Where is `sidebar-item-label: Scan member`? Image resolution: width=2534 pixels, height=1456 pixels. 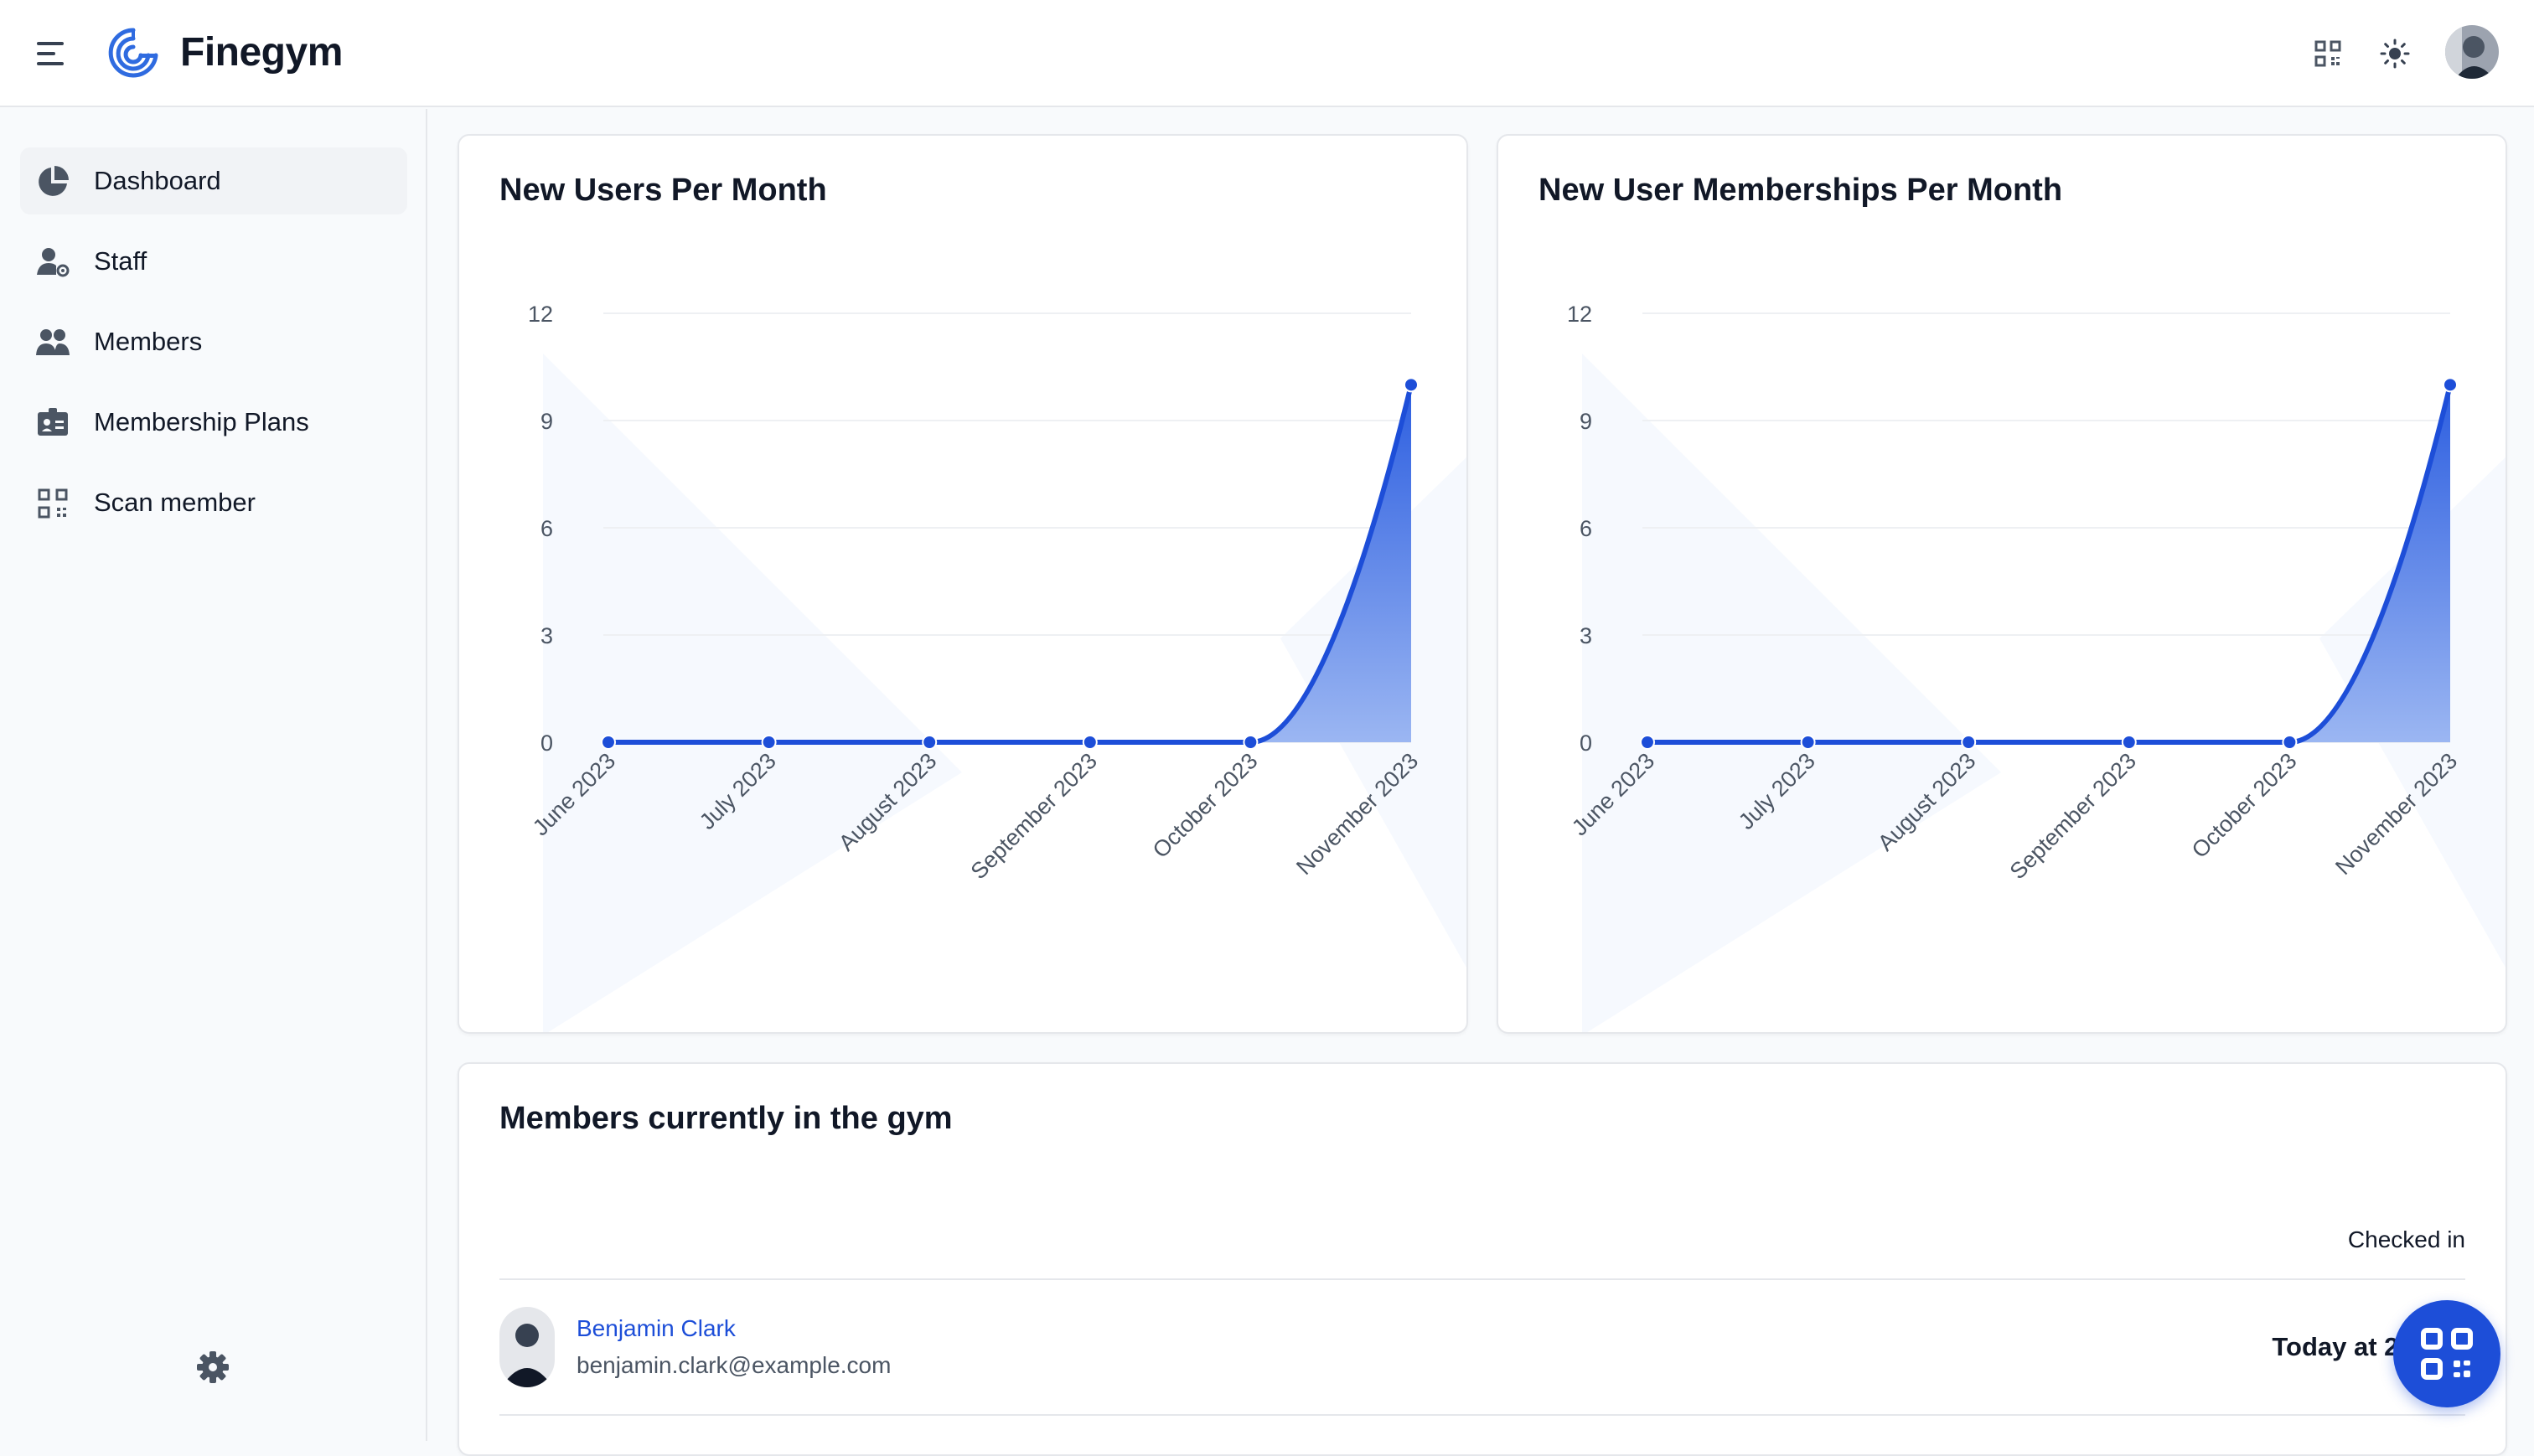 sidebar-item-label: Scan member is located at coordinates (175, 502).